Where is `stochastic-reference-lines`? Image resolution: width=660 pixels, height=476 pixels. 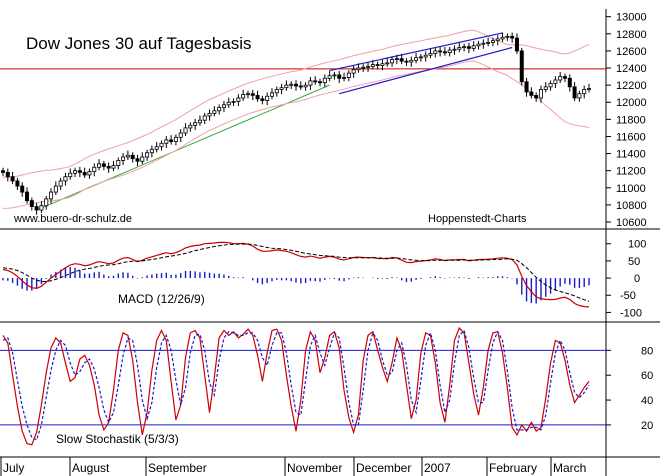
stochastic-reference-lines is located at coordinates (303, 387).